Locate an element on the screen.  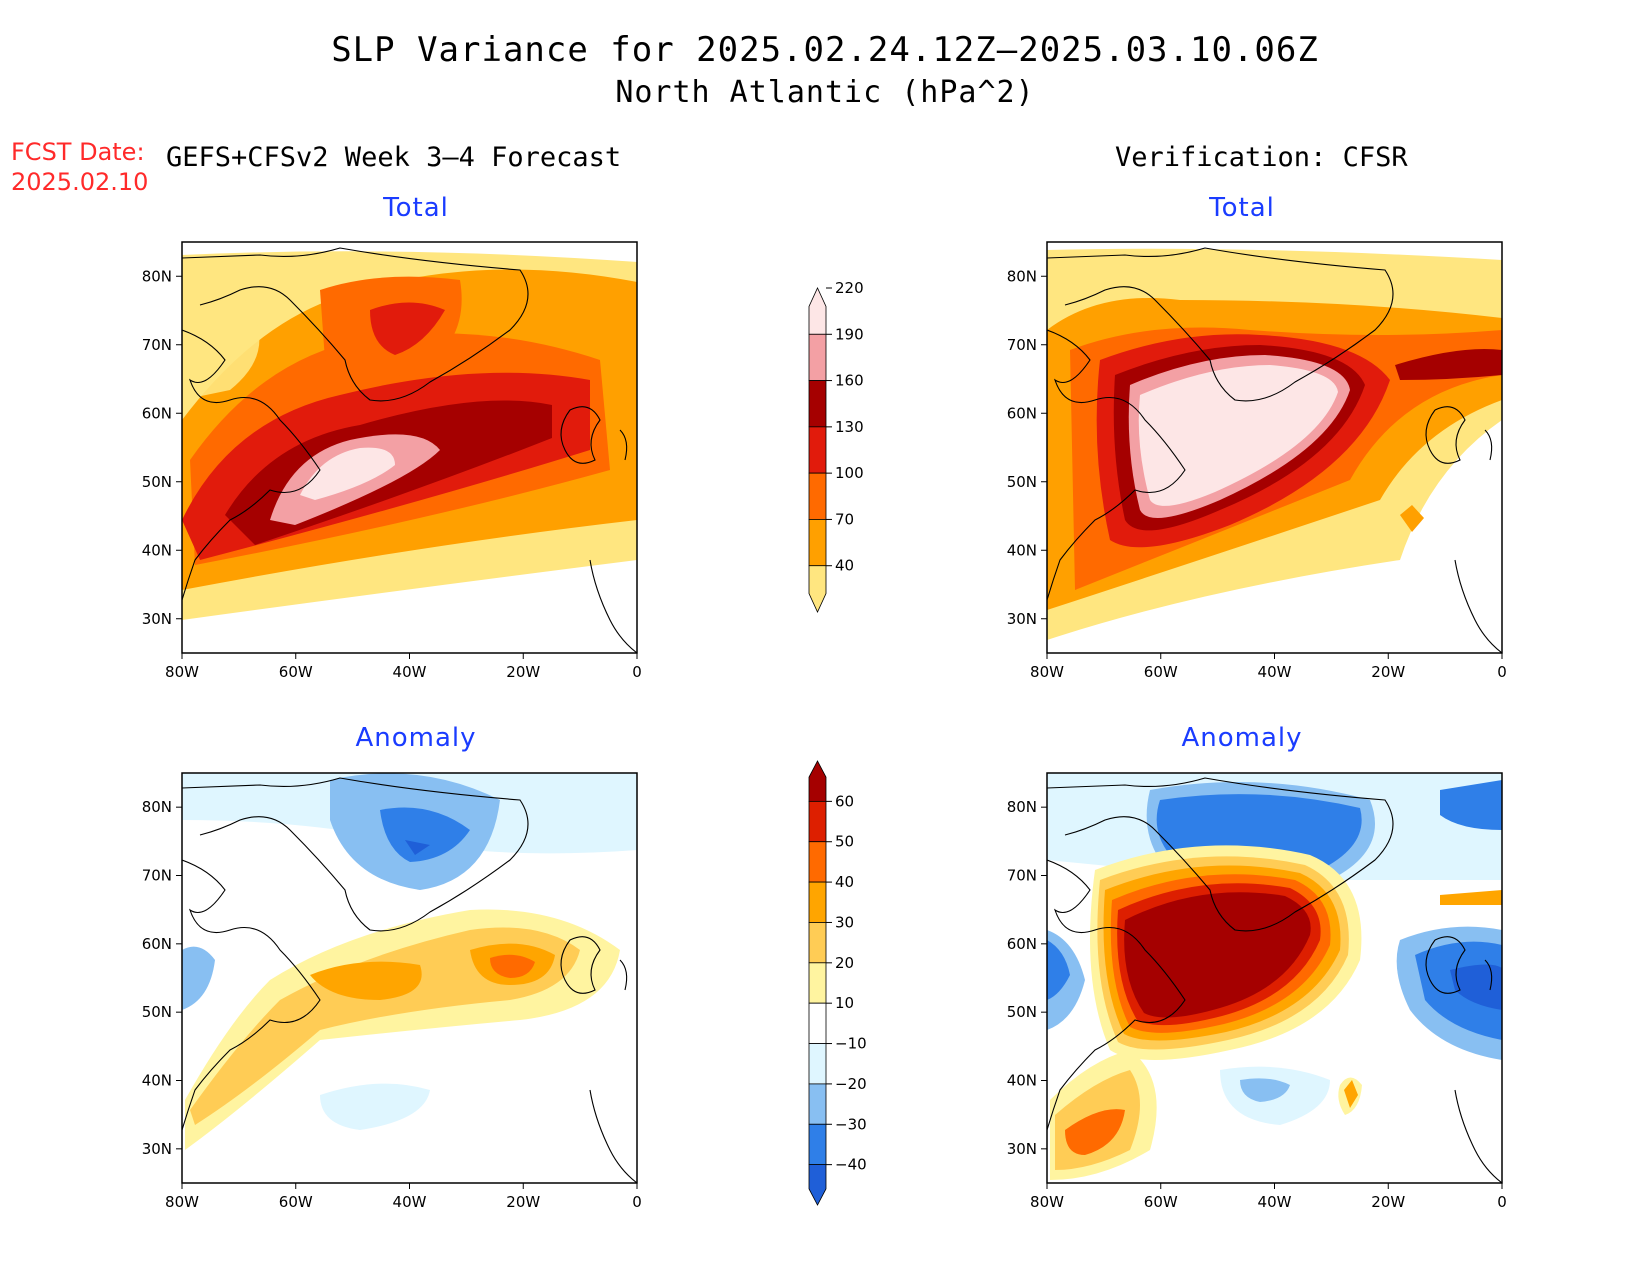
panel-title-forecast-total: Total is located at coordinates (416, 208).